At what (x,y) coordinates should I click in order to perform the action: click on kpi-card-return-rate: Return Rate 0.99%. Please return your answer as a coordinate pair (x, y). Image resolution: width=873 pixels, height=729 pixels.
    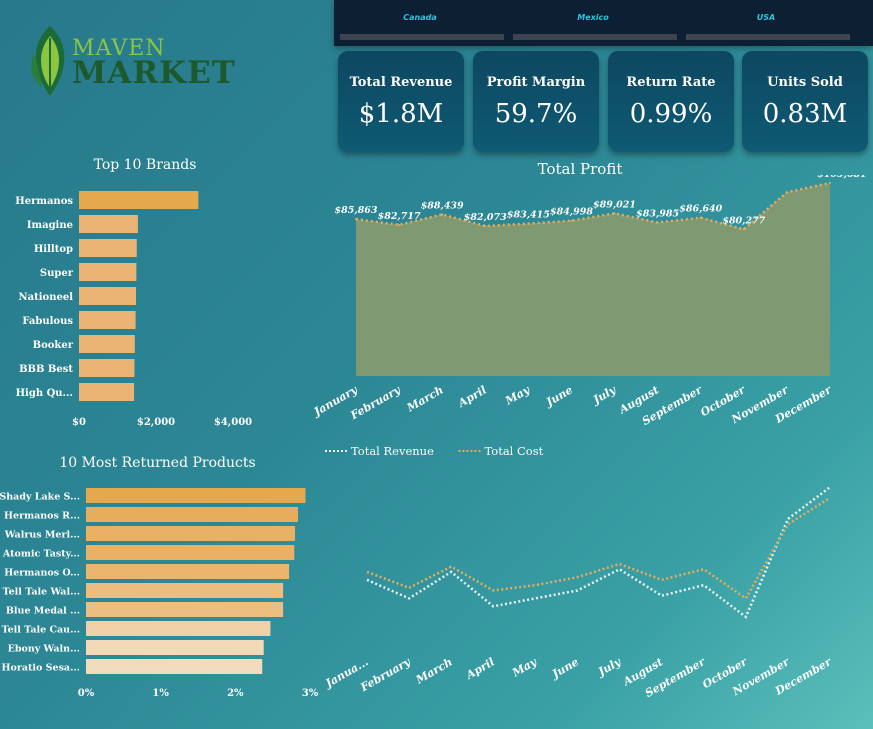
    Looking at the image, I should click on (671, 101).